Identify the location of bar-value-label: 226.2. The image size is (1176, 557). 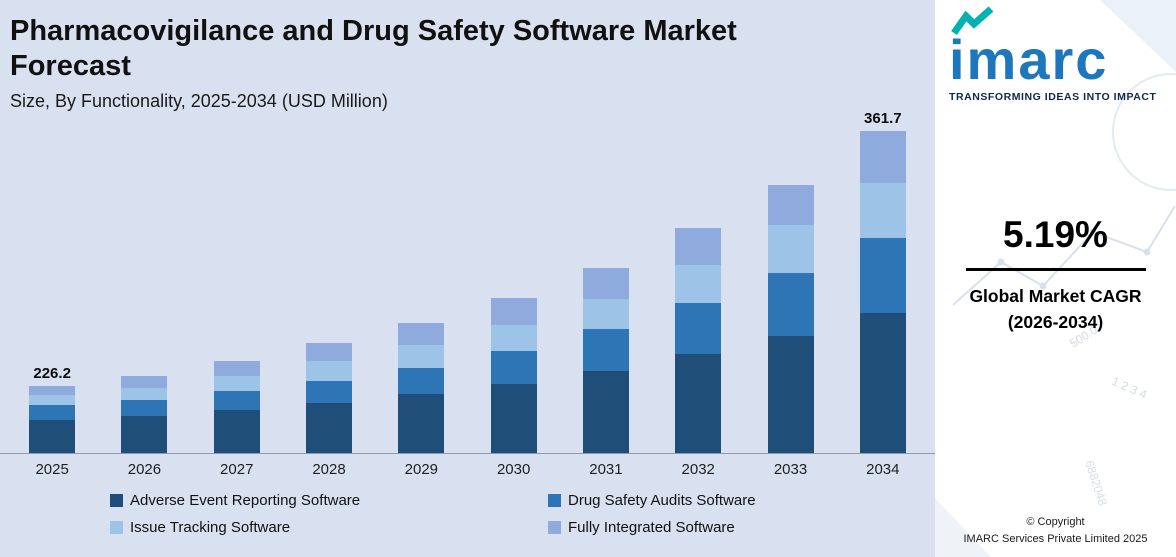
(52, 373).